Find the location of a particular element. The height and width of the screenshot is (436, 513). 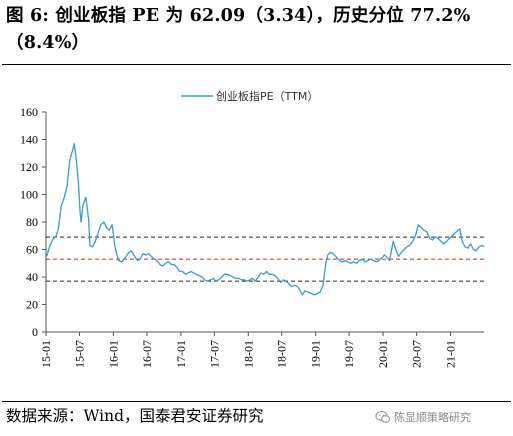

watermark: 陈显顺策略研究 is located at coordinates (423, 417).